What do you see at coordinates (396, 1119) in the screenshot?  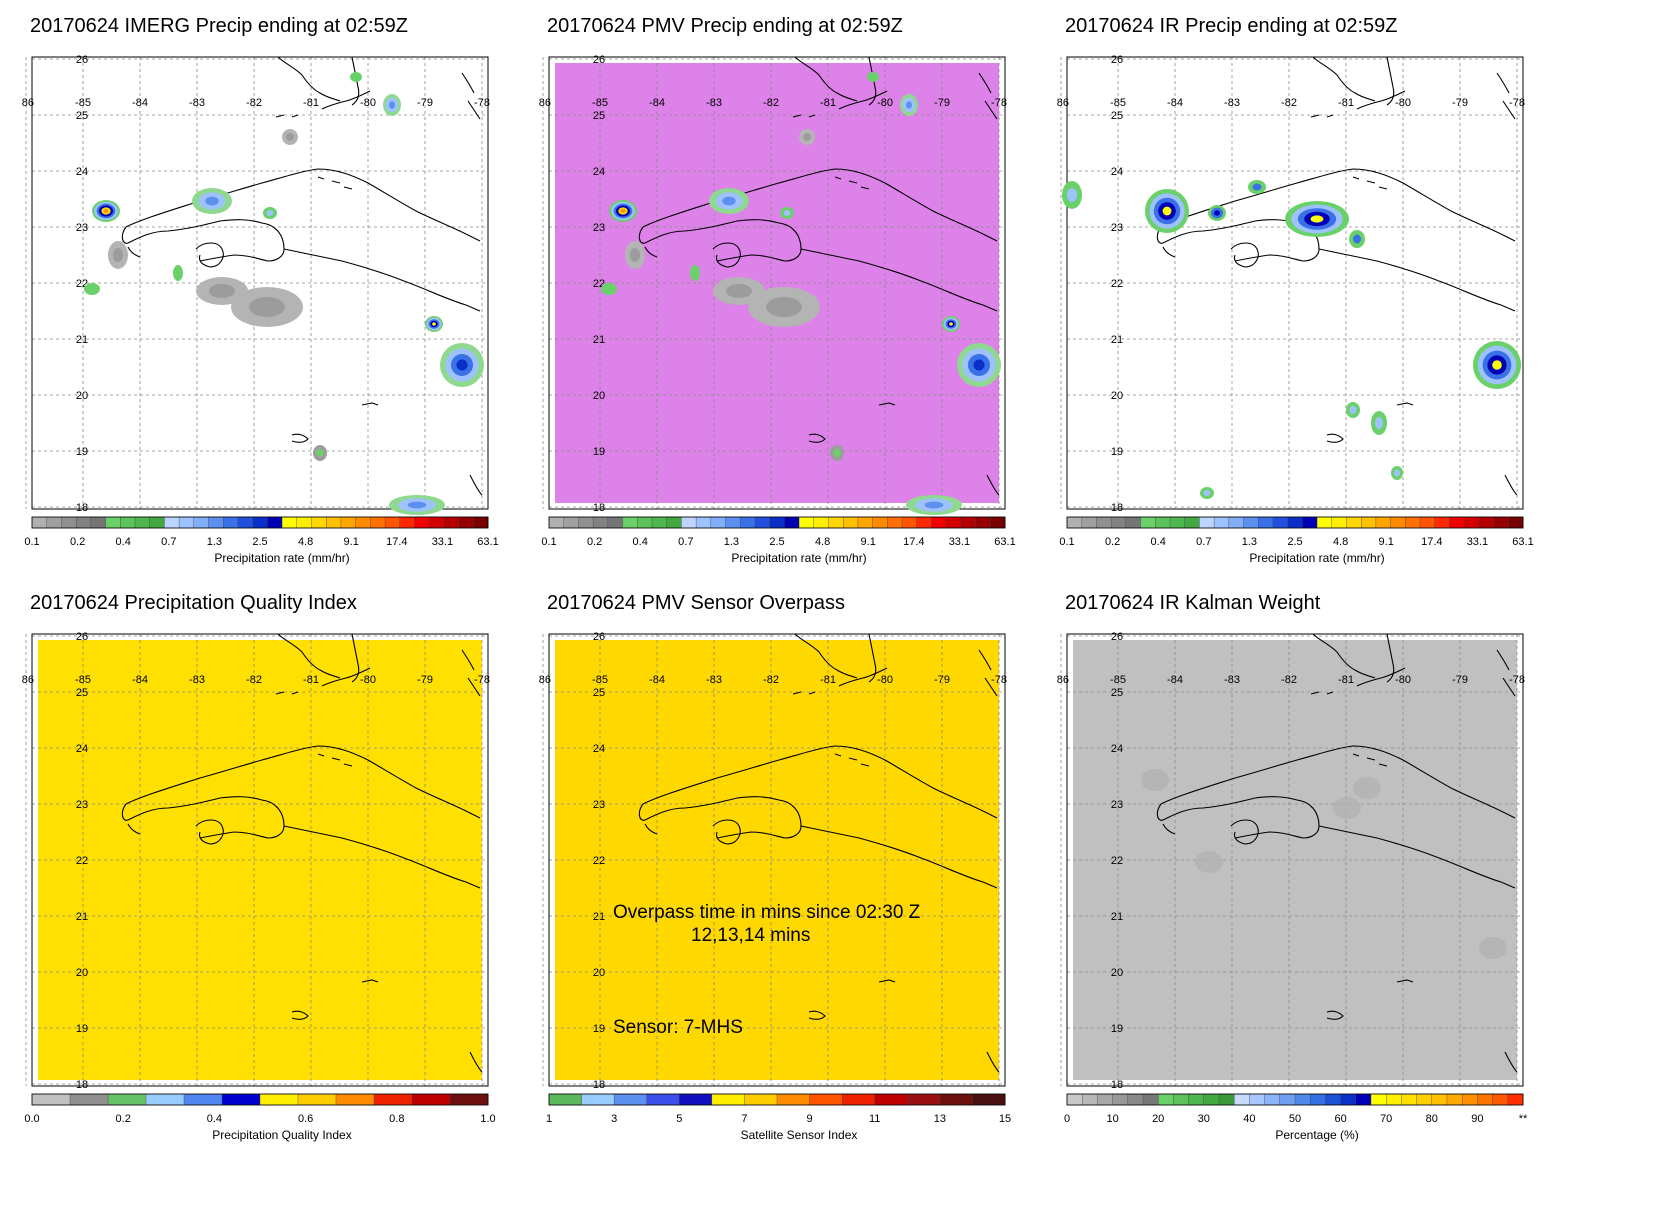 I see `colorbar-tick-label: 0.8` at bounding box center [396, 1119].